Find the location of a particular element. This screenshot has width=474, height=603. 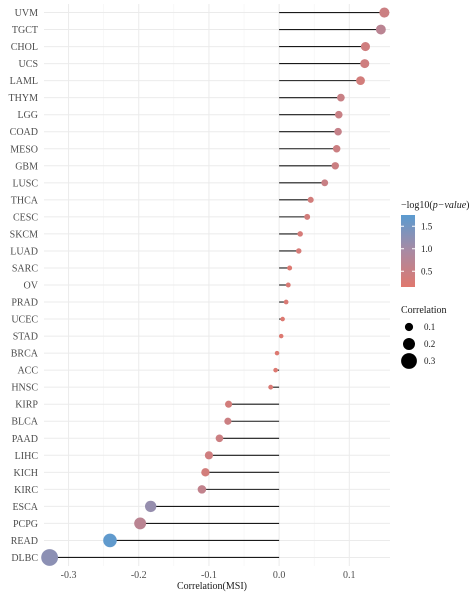

point-laml is located at coordinates (360, 81).